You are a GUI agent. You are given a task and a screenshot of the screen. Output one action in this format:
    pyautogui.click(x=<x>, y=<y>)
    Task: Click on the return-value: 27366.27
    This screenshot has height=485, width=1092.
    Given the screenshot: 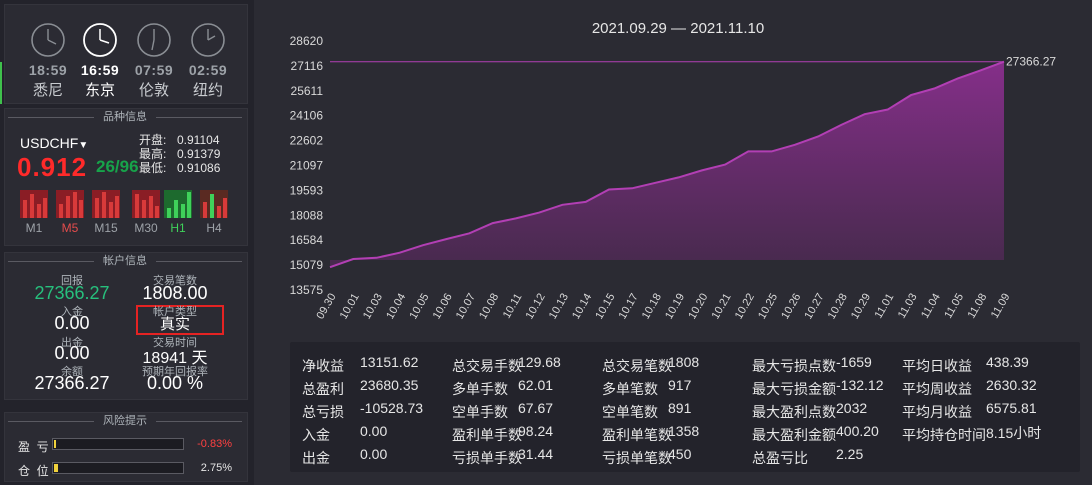 What is the action you would take?
    pyautogui.click(x=72, y=293)
    